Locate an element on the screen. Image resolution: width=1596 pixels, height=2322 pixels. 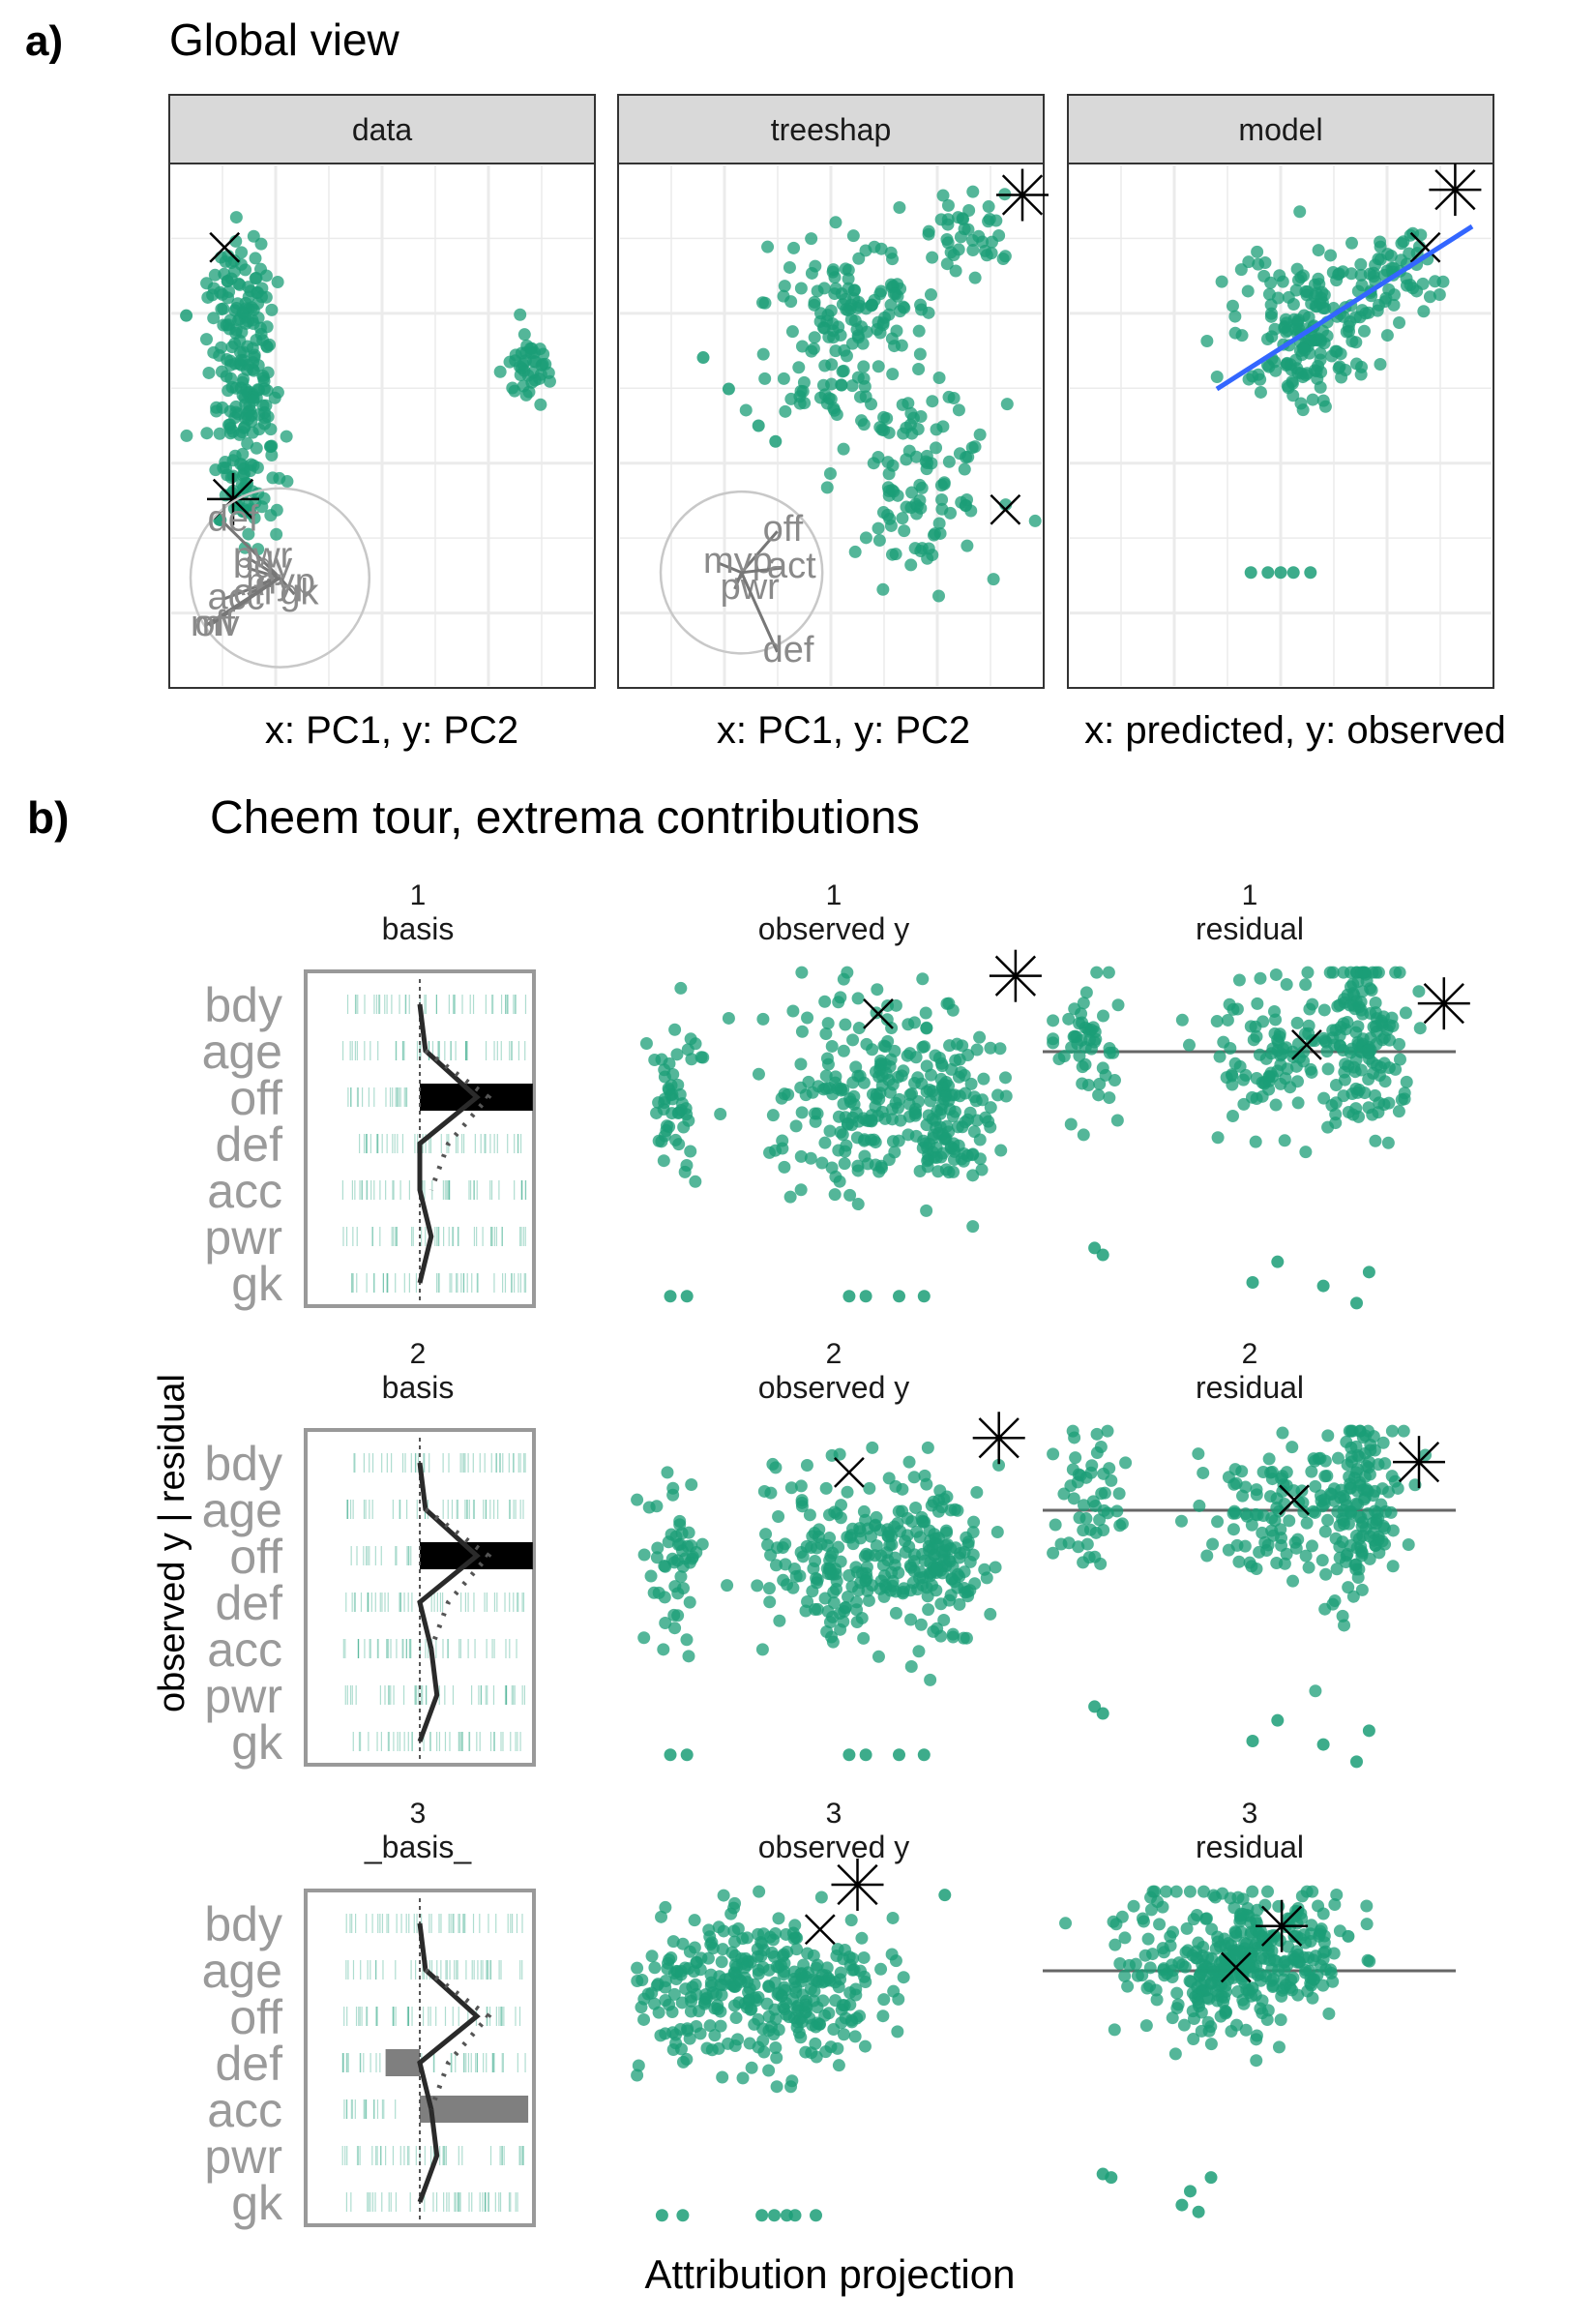
facet-frame-label: observed y is located at coordinates (834, 928).